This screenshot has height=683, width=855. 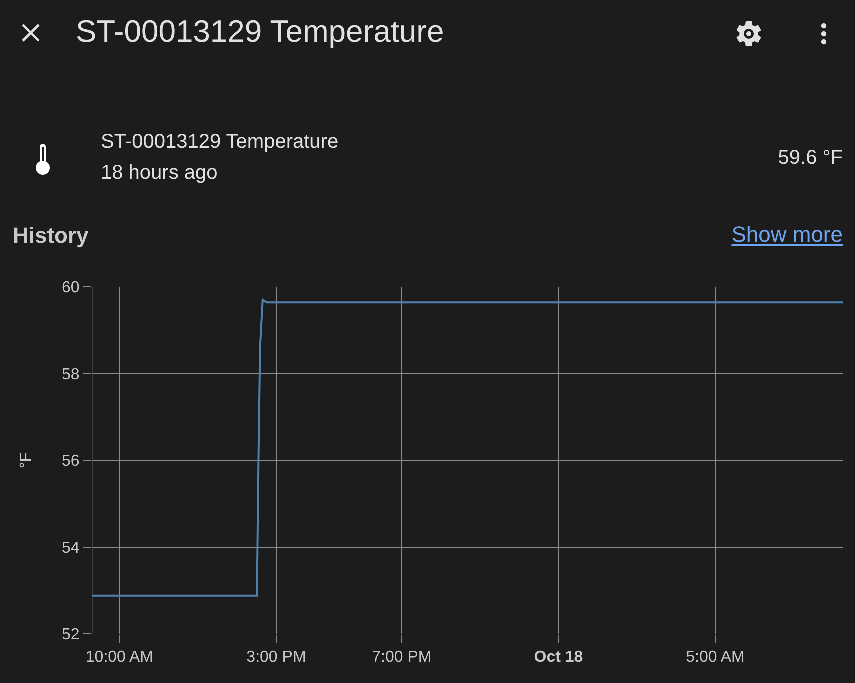 What do you see at coordinates (402, 657) in the screenshot?
I see `x-tick-label: 7:00 PM` at bounding box center [402, 657].